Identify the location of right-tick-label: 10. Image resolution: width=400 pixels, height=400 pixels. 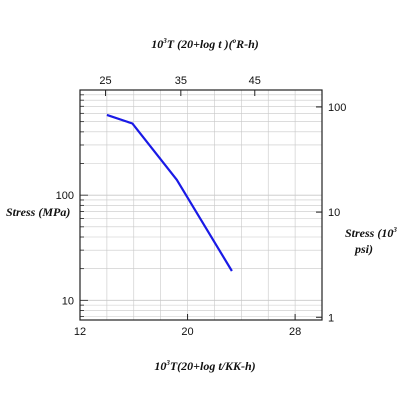
(334, 213).